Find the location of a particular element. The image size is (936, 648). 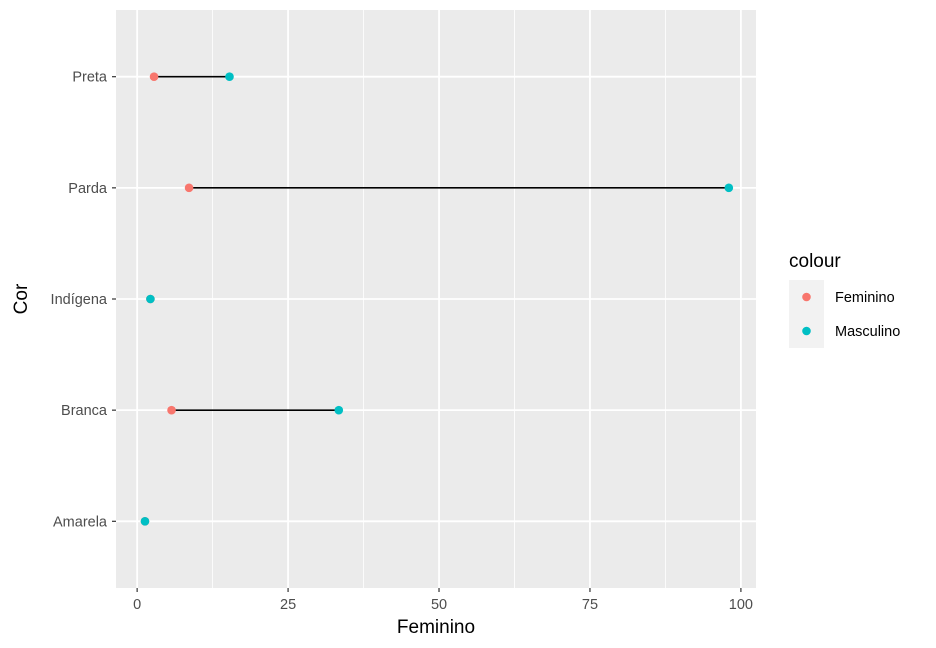

legend: colour Feminino Masculino is located at coordinates (844, 299).